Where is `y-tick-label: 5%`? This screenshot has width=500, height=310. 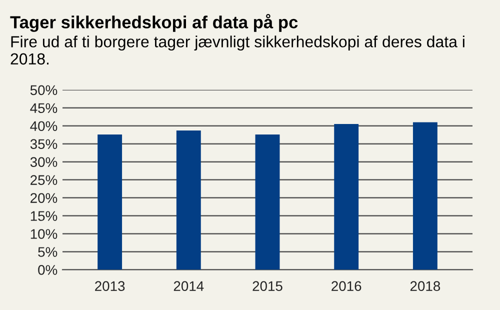
y-tick-label: 5% is located at coordinates (48, 252).